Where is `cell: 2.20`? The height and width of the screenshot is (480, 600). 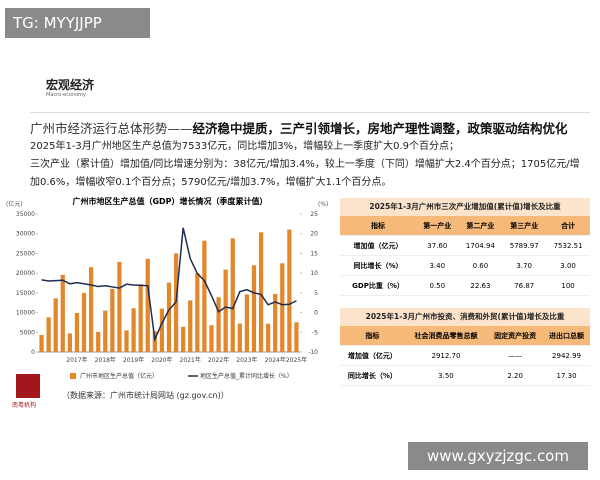 cell: 2.20 is located at coordinates (515, 375).